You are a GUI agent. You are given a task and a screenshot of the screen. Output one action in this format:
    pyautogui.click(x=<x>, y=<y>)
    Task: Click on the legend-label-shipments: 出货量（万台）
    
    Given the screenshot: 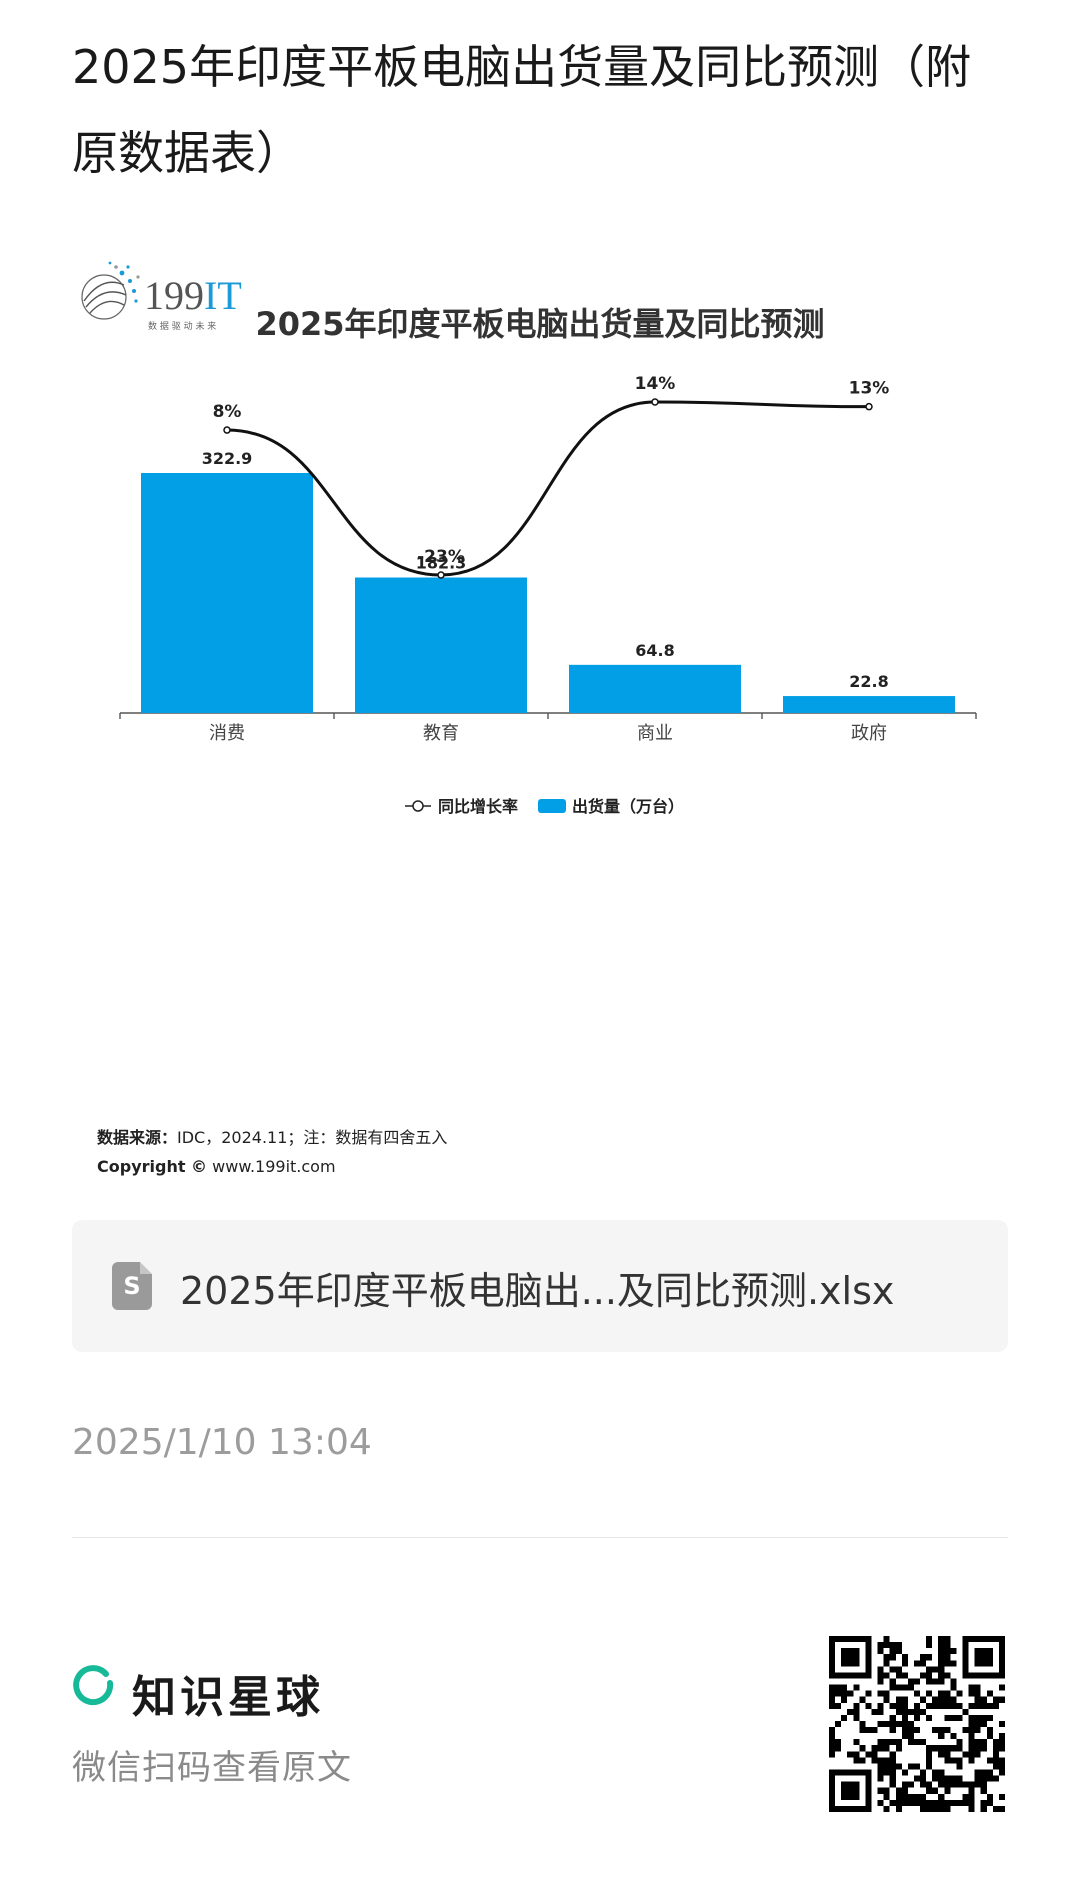 What is the action you would take?
    pyautogui.click(x=628, y=806)
    